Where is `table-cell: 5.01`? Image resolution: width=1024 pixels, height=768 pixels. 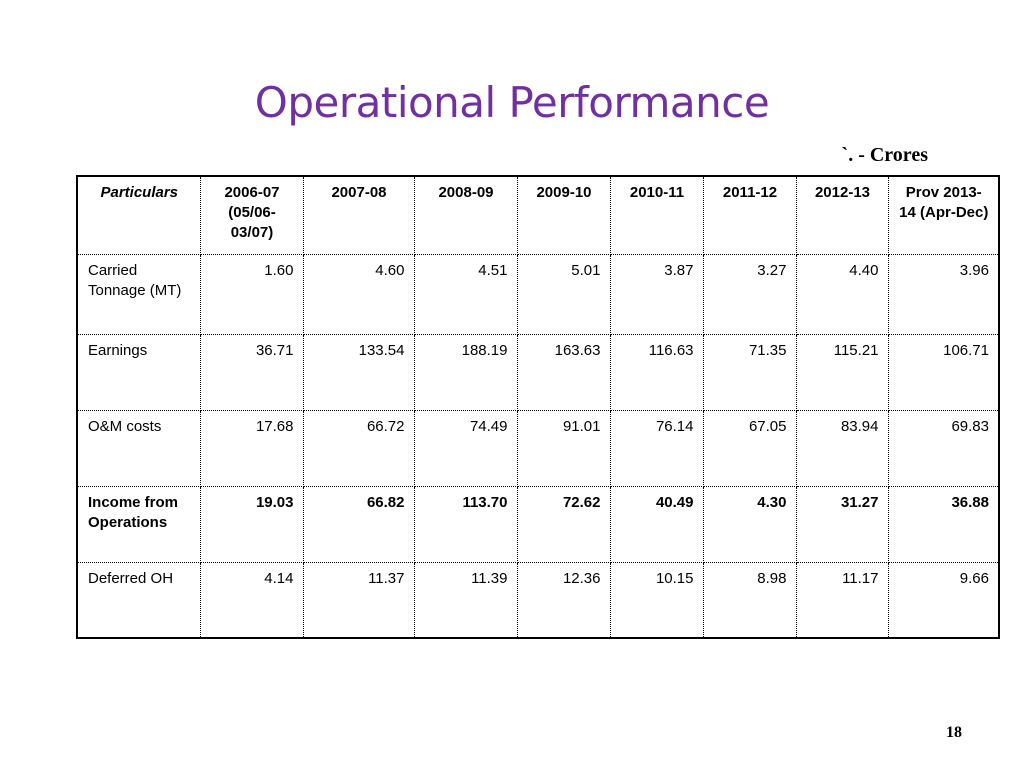
table-cell: 5.01 is located at coordinates (563, 294).